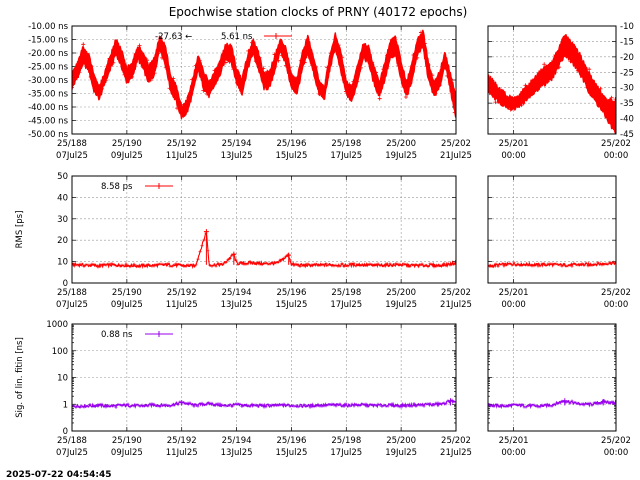  What do you see at coordinates (627, 120) in the screenshot?
I see `y-tick-label: -40` at bounding box center [627, 120].